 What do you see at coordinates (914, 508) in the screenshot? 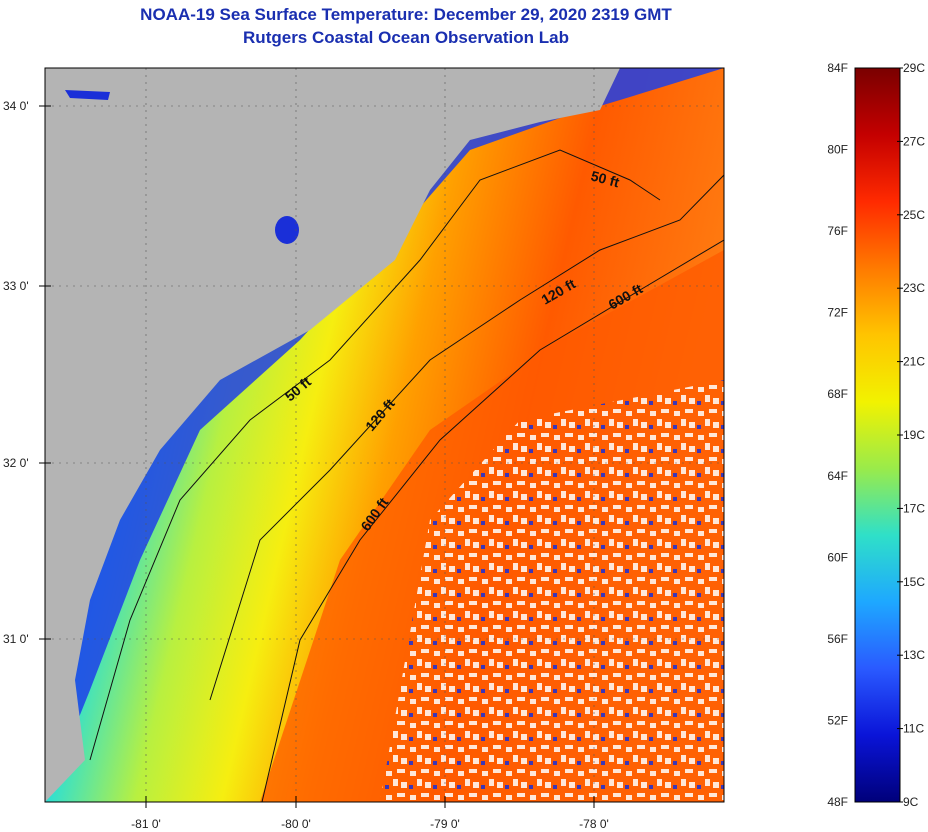
I see `colorbar-c-tick-label: 17C` at bounding box center [914, 508].